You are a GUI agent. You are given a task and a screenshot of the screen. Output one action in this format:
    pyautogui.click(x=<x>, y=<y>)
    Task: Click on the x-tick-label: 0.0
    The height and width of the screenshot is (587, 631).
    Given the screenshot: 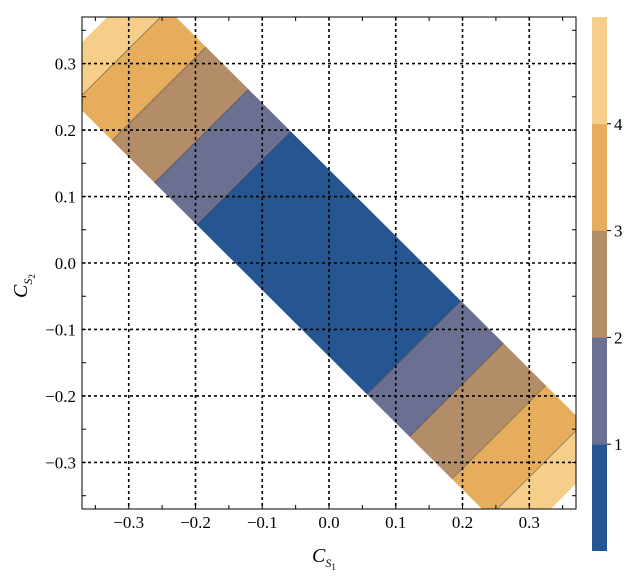 What is the action you would take?
    pyautogui.click(x=328, y=522)
    